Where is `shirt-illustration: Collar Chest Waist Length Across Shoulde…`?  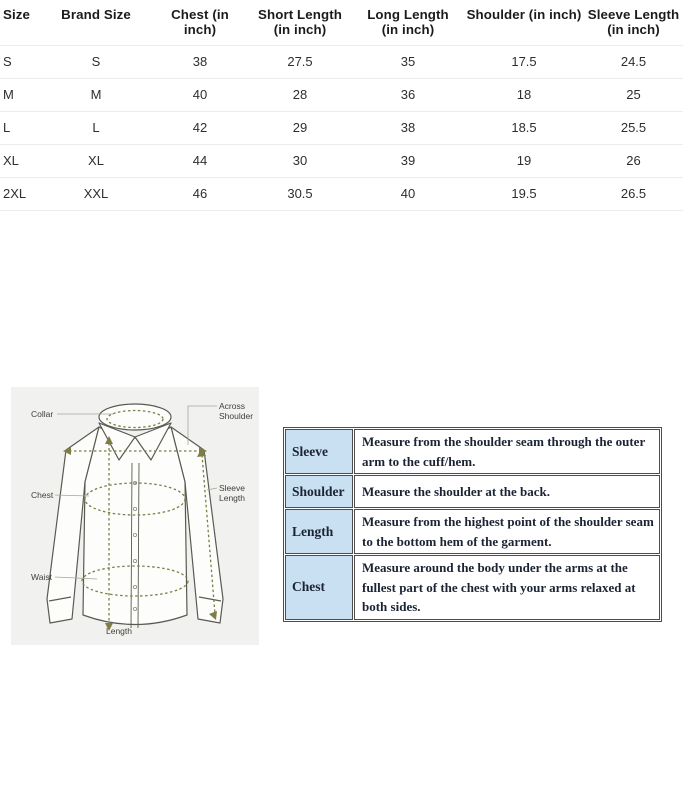 shirt-illustration: Collar Chest Waist Length Across Shoulde… is located at coordinates (142, 518).